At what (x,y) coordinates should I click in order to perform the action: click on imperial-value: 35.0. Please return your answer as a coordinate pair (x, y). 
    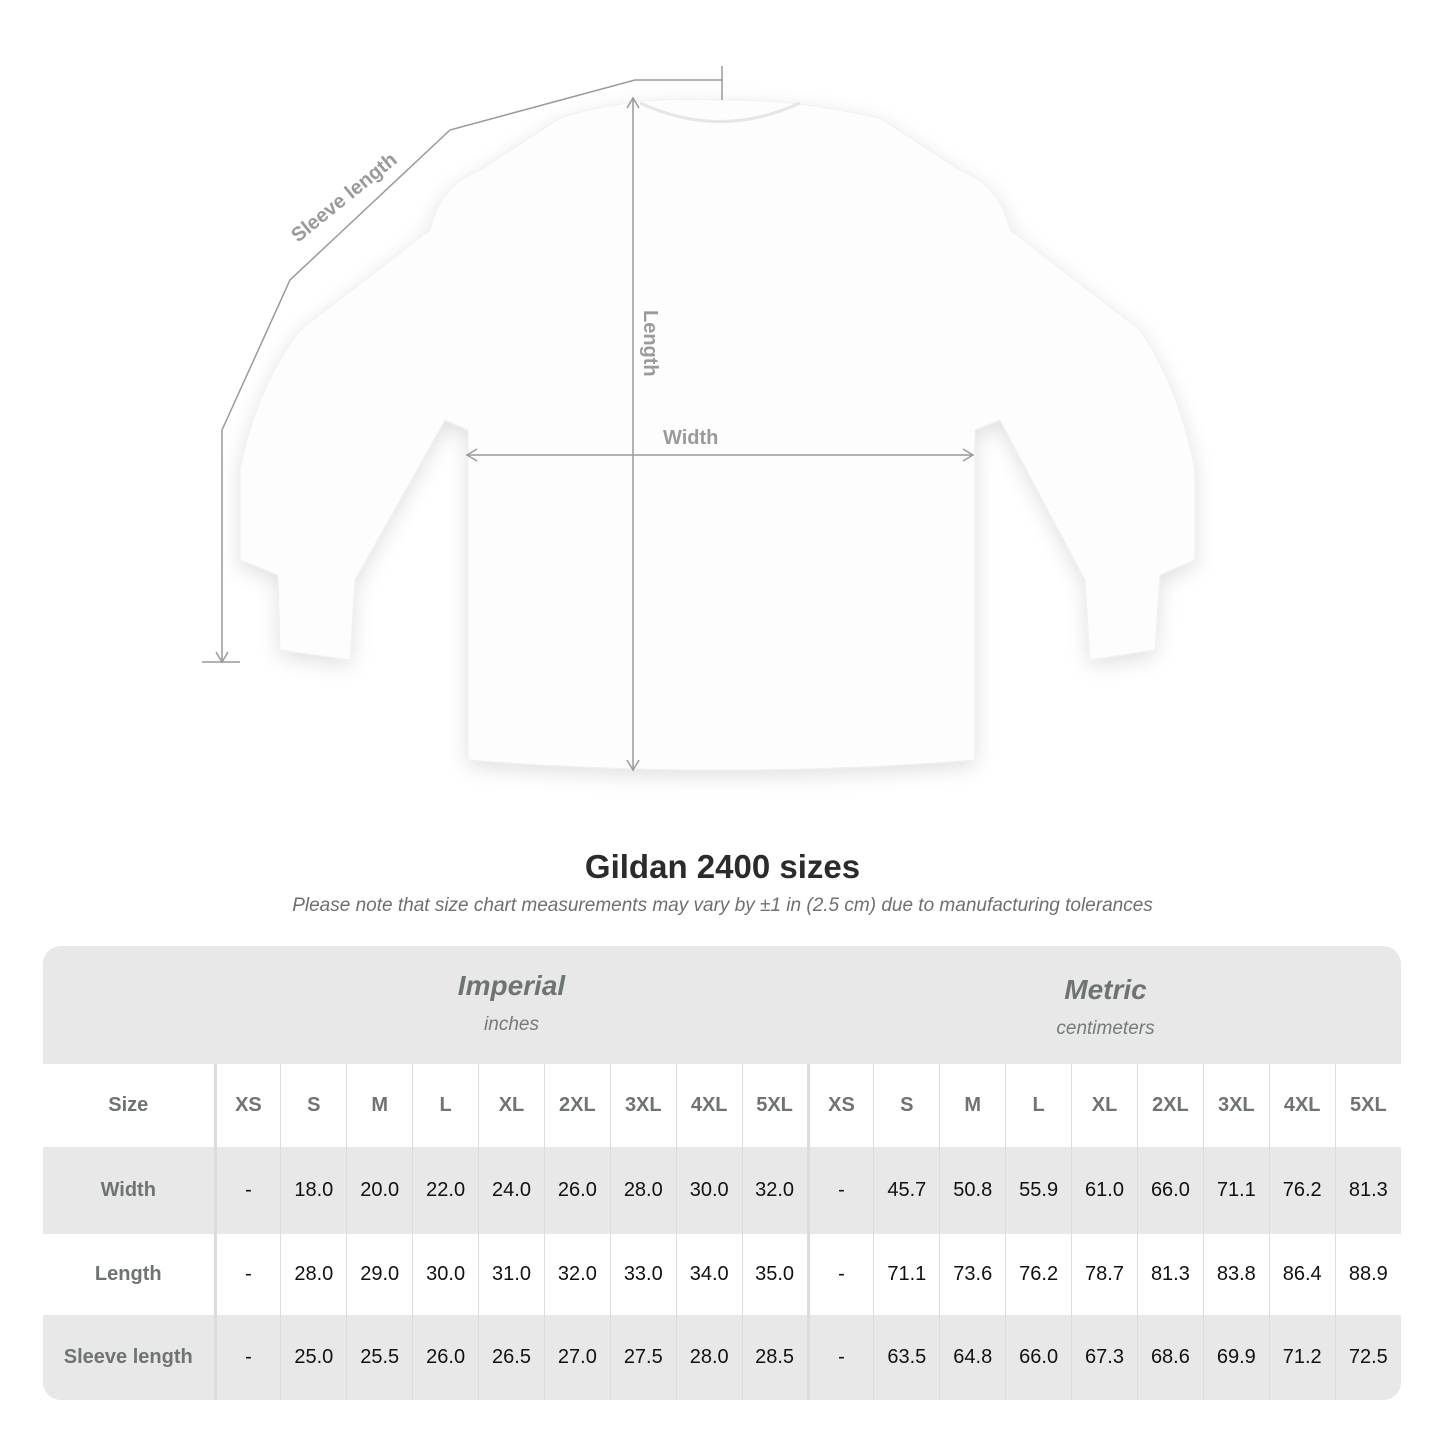
    Looking at the image, I should click on (775, 1274).